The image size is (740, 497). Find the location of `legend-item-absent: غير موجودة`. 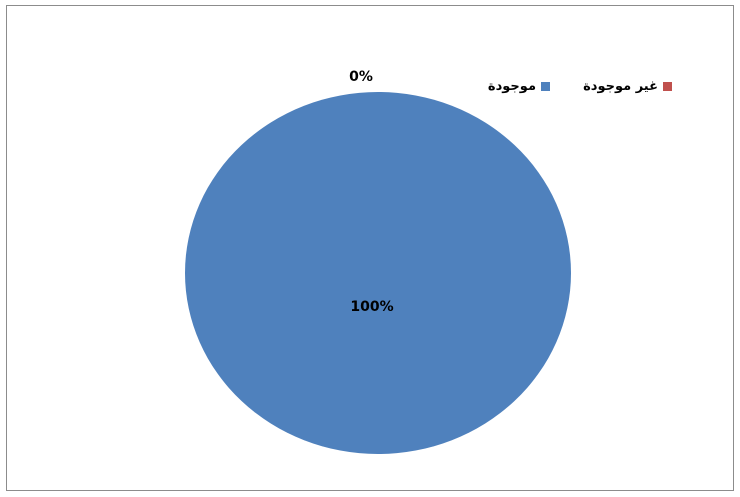

legend-item-absent: غير موجودة is located at coordinates (627, 86).